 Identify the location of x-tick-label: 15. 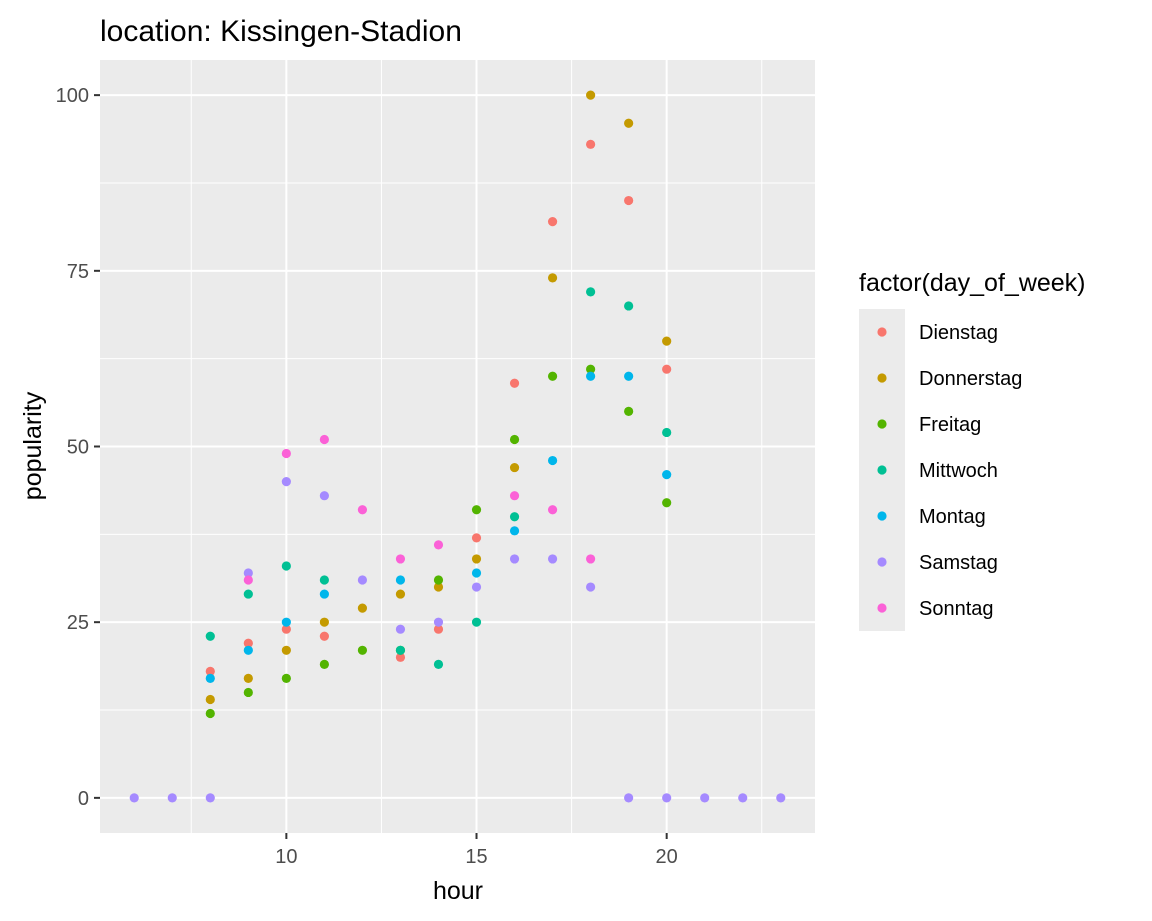
(476, 857).